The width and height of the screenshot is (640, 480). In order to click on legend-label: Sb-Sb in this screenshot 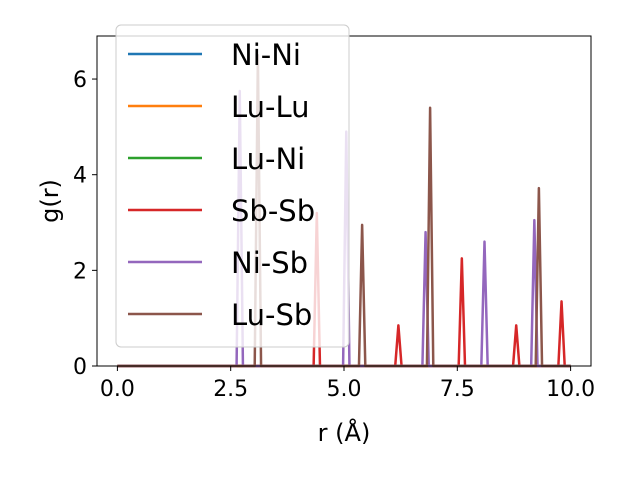, I will do `click(273, 211)`.